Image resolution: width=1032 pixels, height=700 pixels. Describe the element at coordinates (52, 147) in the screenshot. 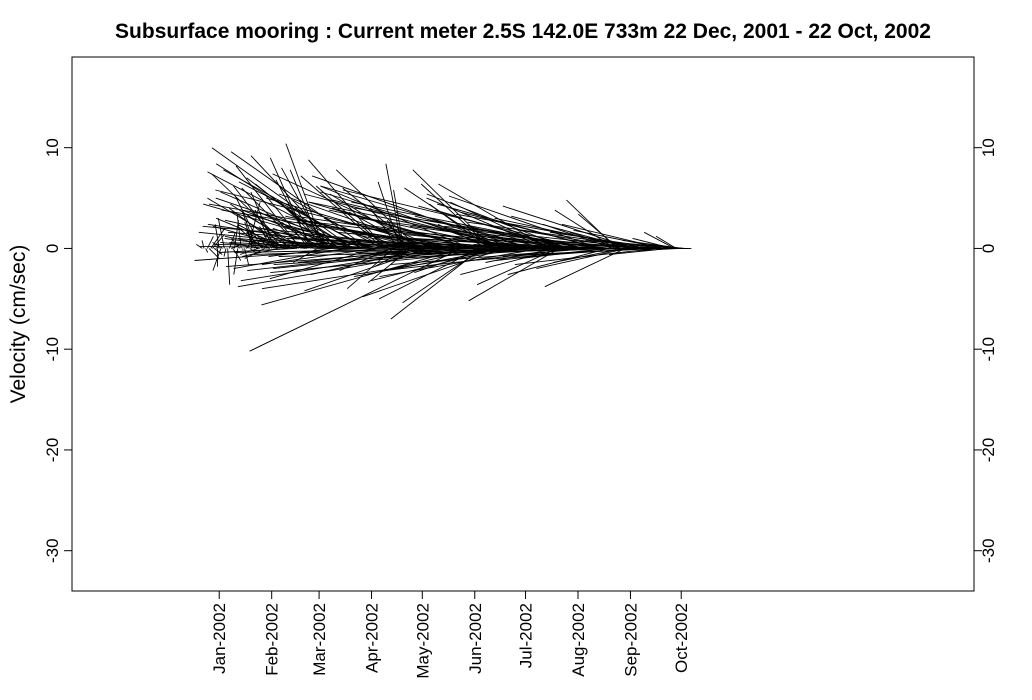

I see `y-tick-label-left: 10` at that location.